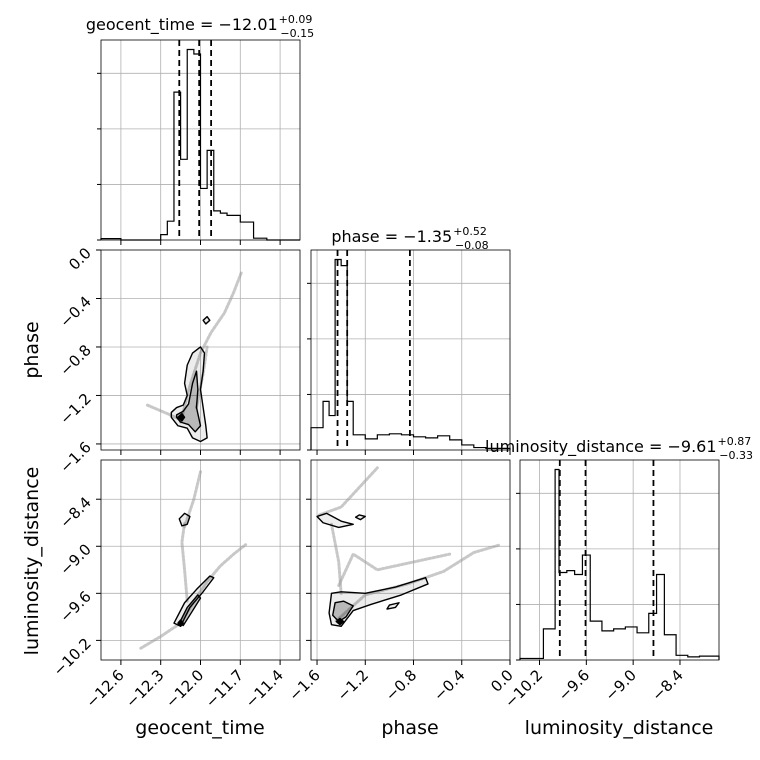 The width and height of the screenshot is (760, 760). Describe the element at coordinates (449, 685) in the screenshot. I see `x-tick-label-phase: −0.4` at that location.